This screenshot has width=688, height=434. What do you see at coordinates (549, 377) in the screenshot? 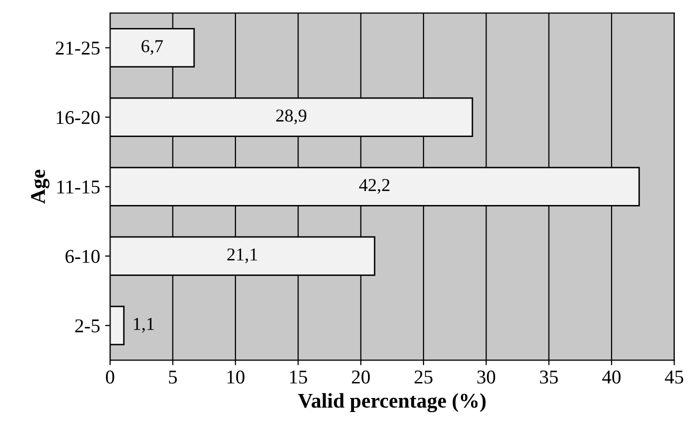
I see `x-tick-label: 35` at bounding box center [549, 377].